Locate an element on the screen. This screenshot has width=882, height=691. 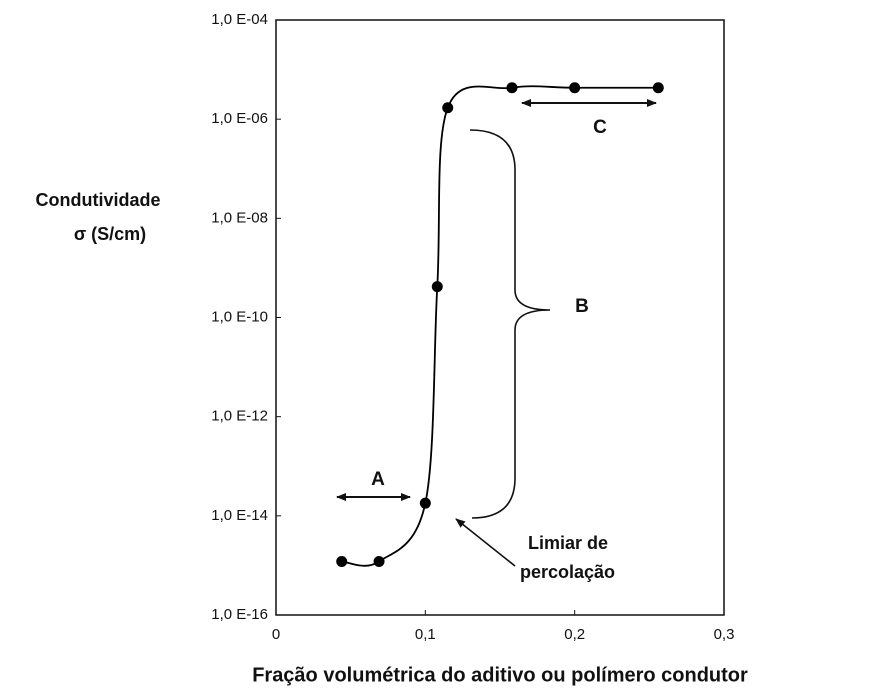
y-tick-label: 1,0 E-16 is located at coordinates (239, 614).